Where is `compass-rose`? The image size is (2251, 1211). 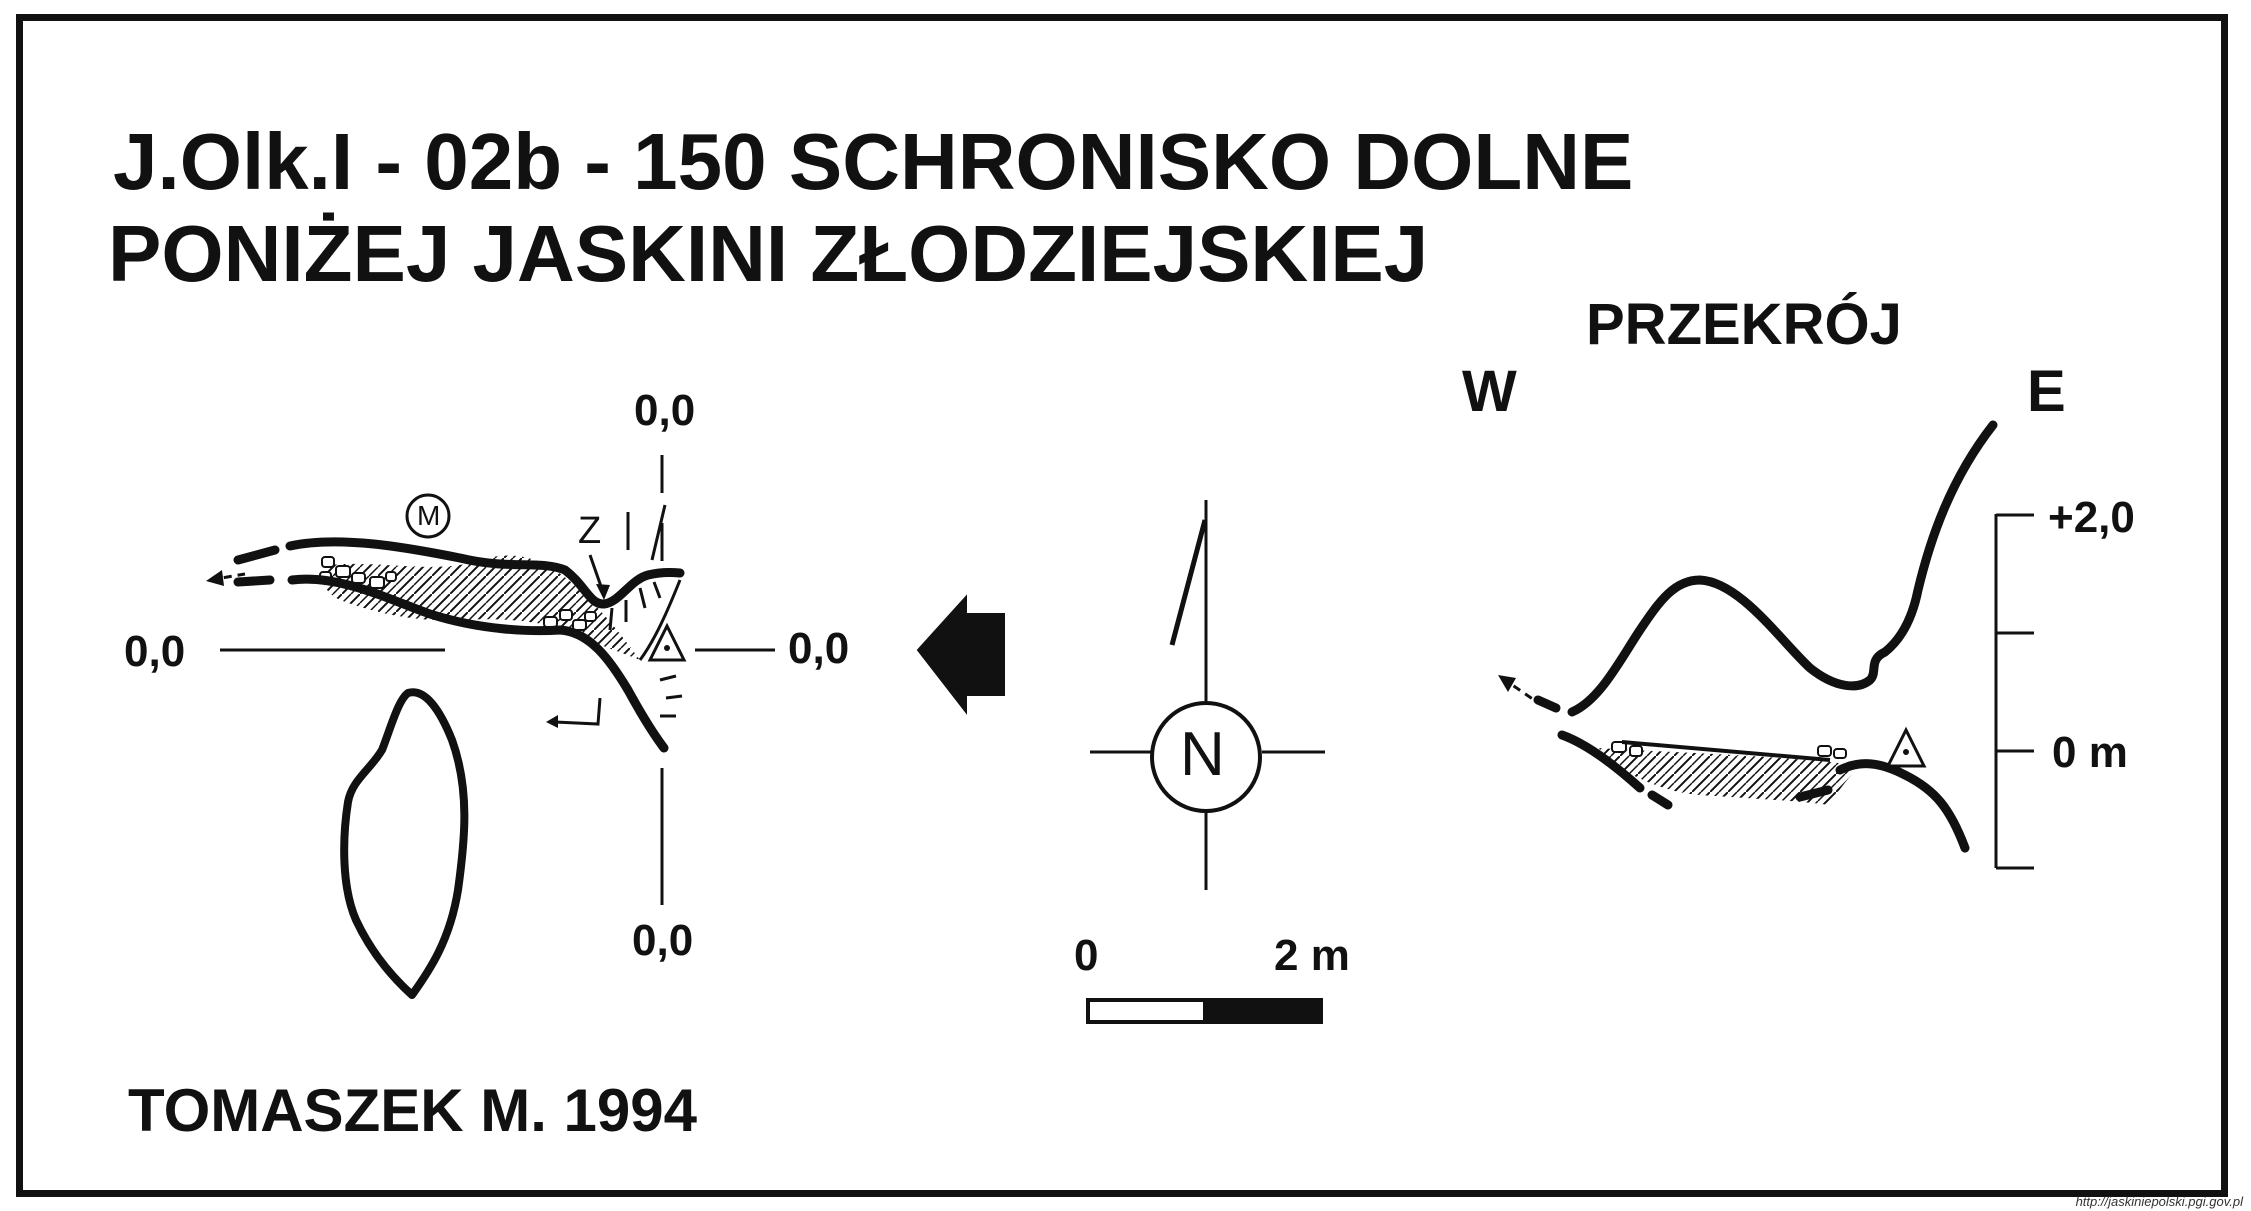
compass-rose is located at coordinates (1207, 695).